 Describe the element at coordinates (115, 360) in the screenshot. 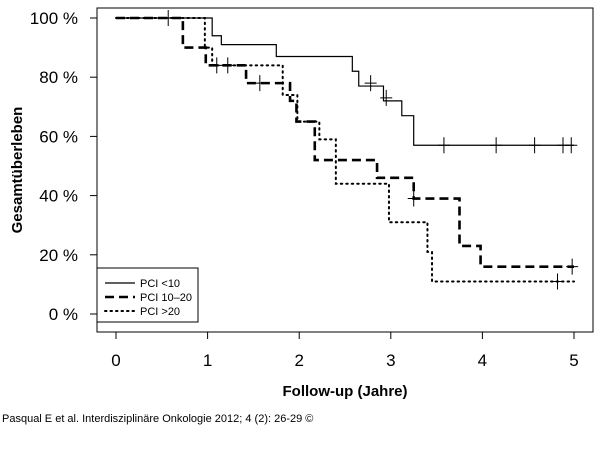

I see `x-tick-label: 0` at that location.